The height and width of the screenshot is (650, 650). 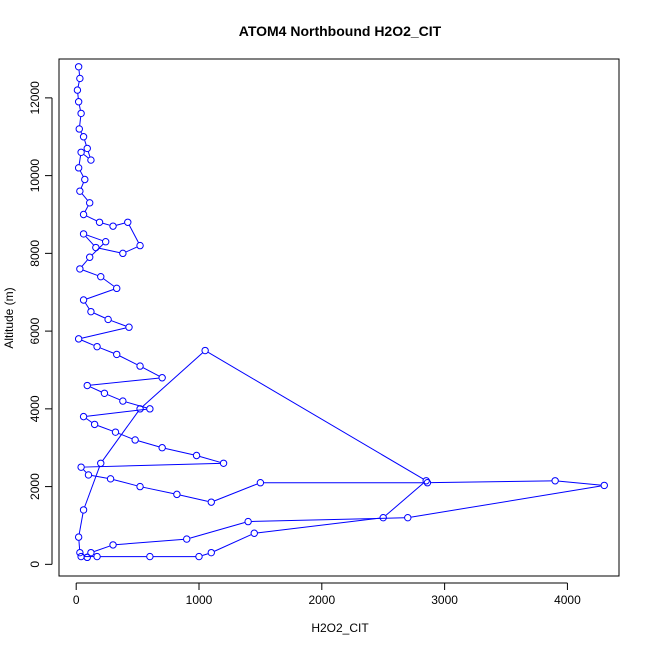 I want to click on x-axis-label: H2O2_CIT, so click(x=340, y=628).